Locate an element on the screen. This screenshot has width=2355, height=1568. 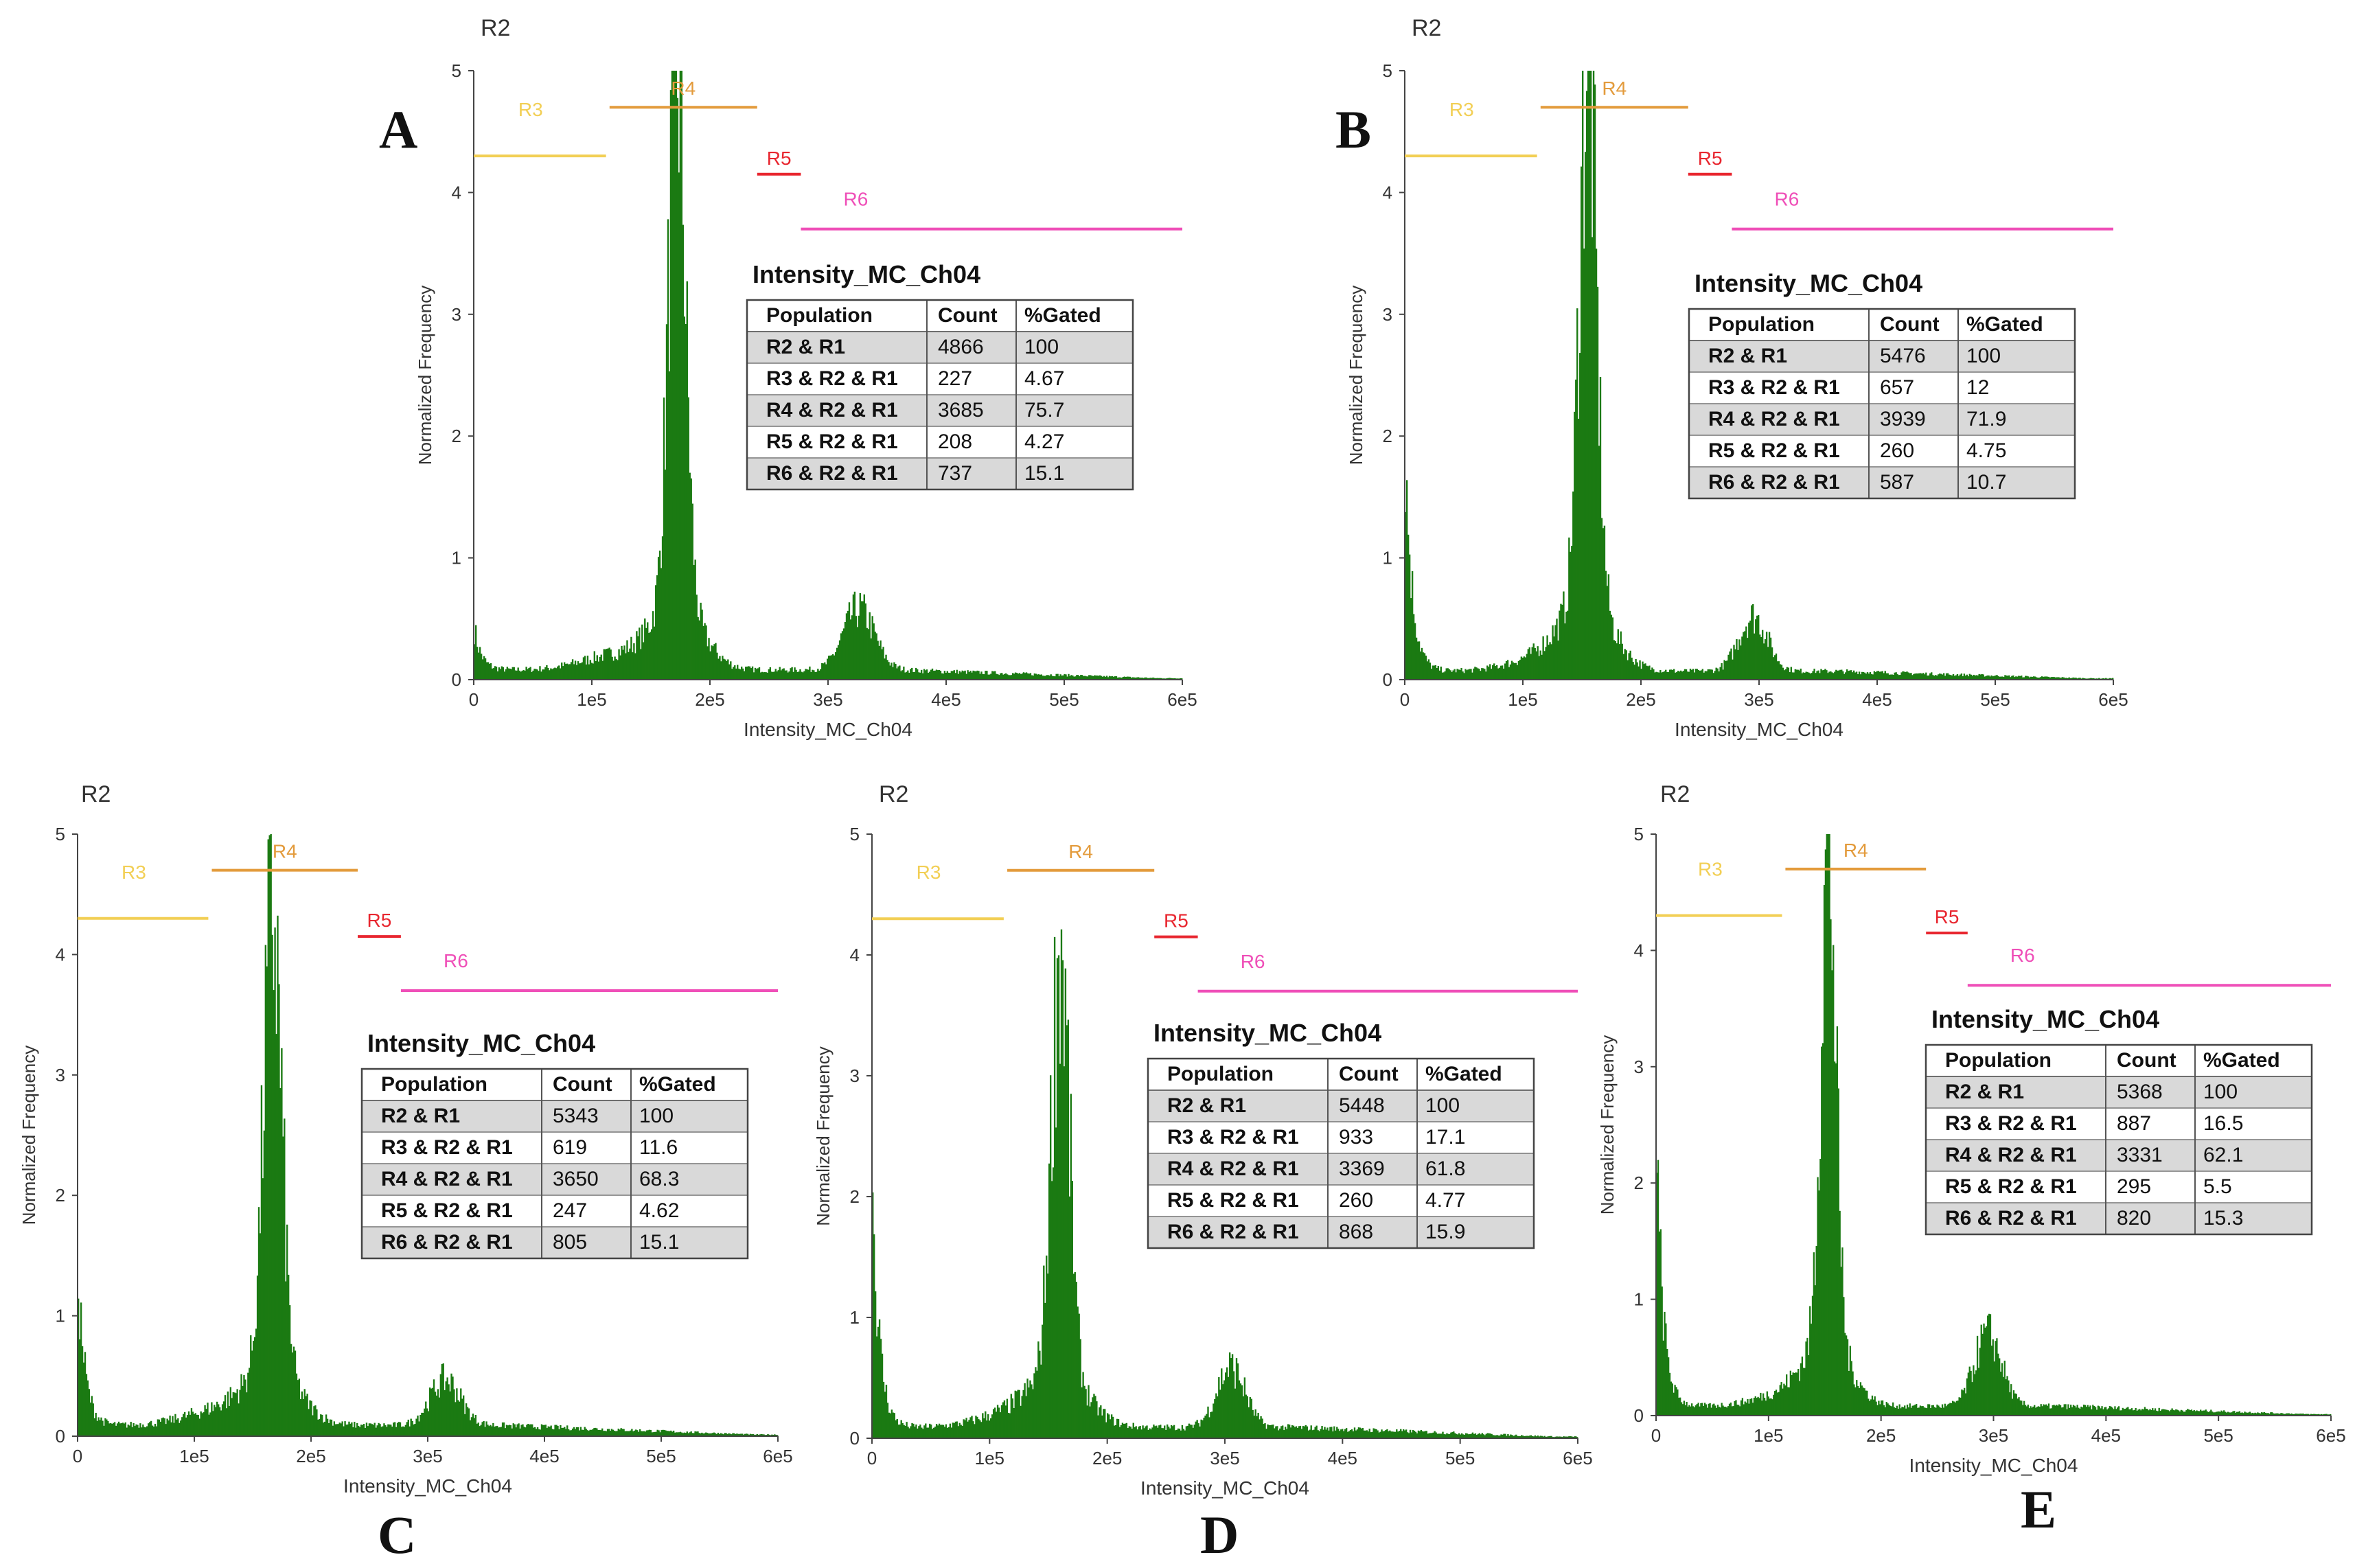
table-header-cell: Population is located at coordinates (1998, 1060).